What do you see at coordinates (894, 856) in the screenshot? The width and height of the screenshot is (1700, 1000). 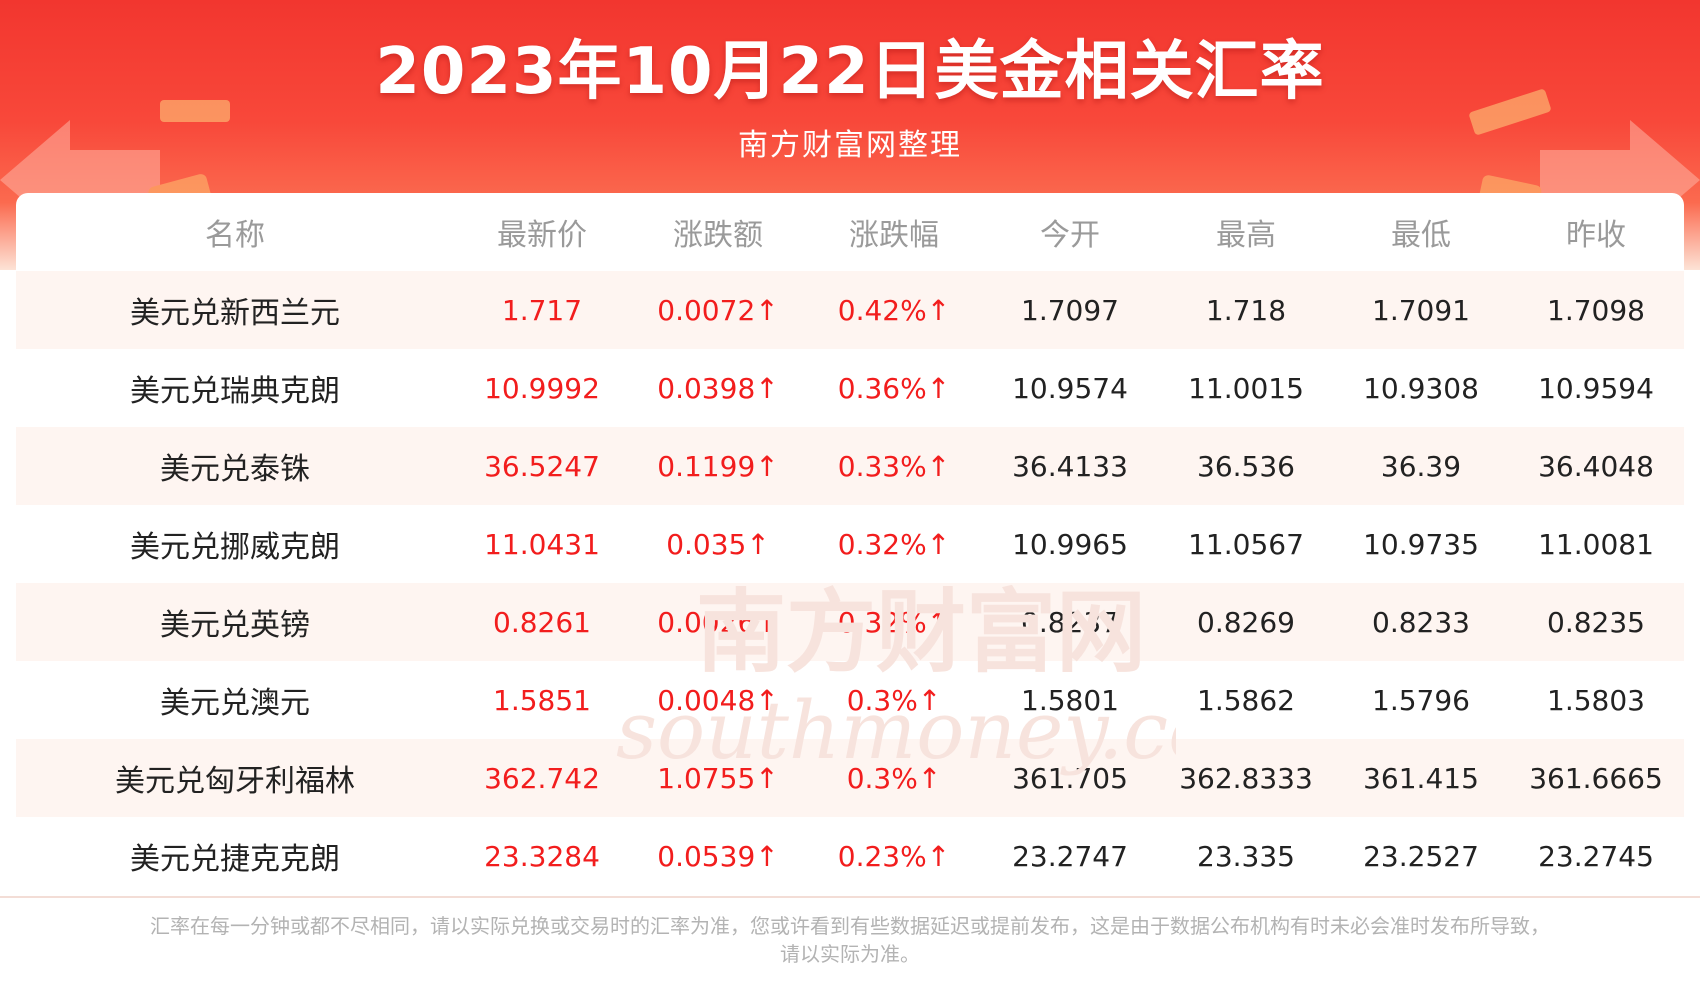 I see `cell-change-pct: 0.23%↑` at bounding box center [894, 856].